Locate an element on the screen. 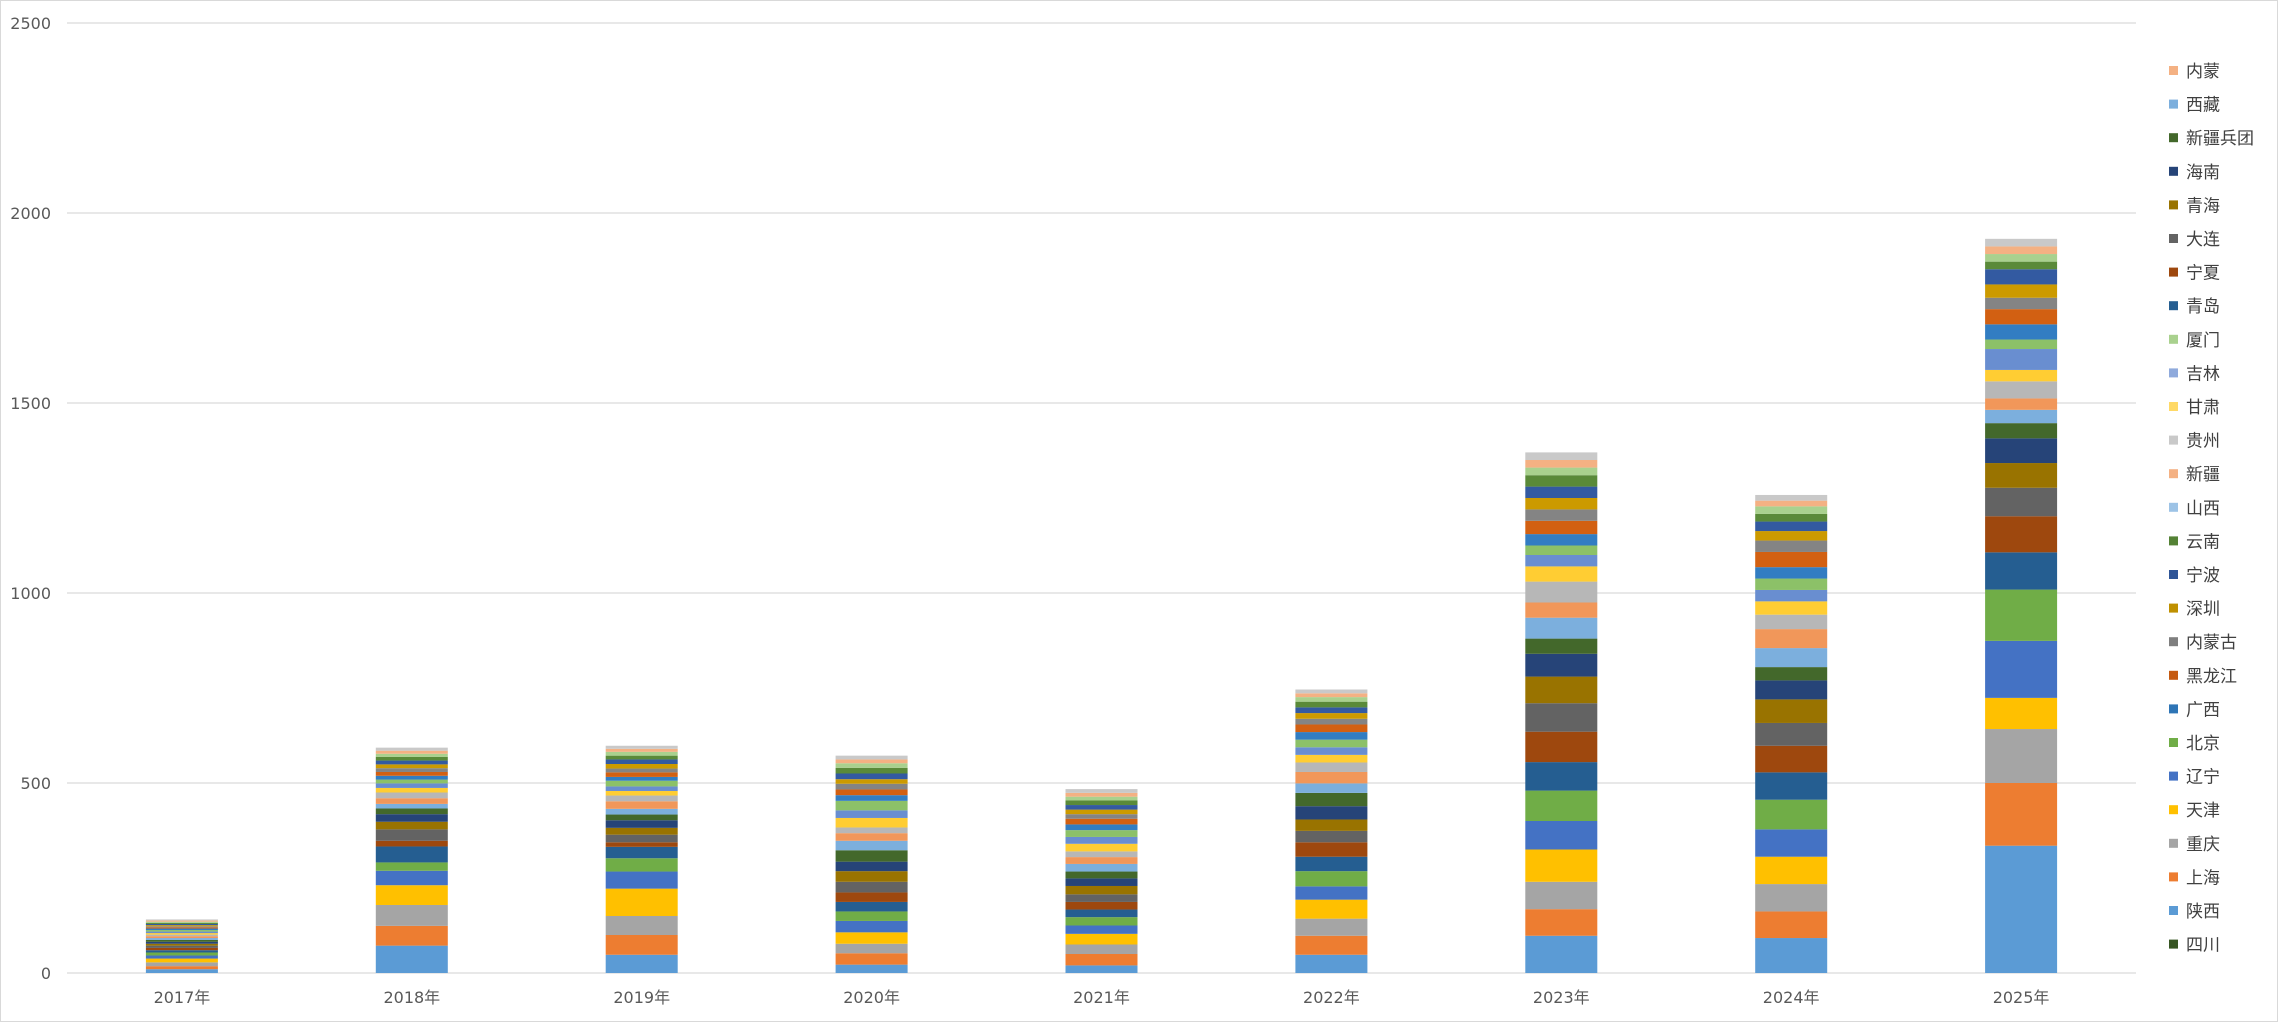 This screenshot has width=2278, height=1023. x-tick-label: 2021年 is located at coordinates (1101, 997).